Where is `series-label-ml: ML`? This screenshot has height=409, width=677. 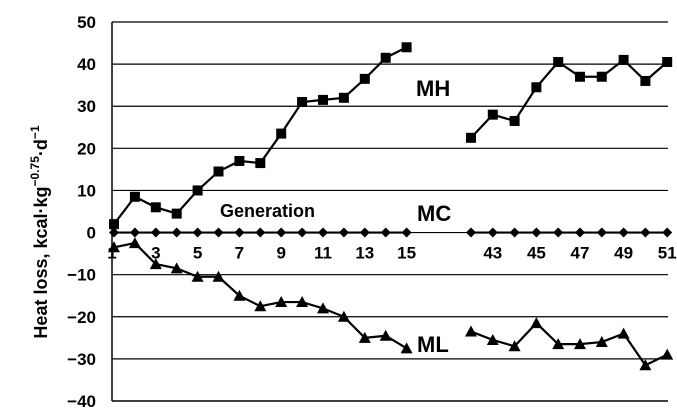
series-label-ml: ML is located at coordinates (433, 344).